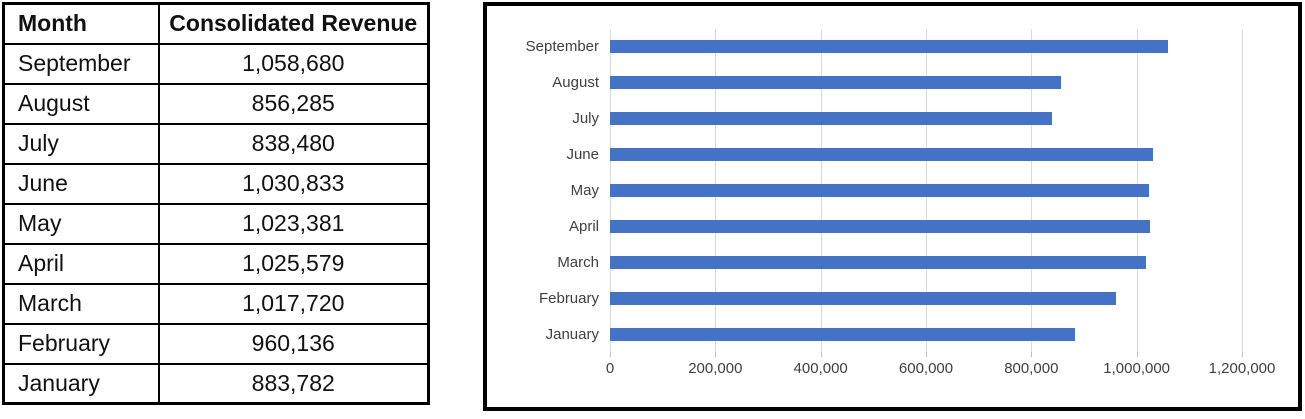  What do you see at coordinates (81, 183) in the screenshot?
I see `table-cell-month: June` at bounding box center [81, 183].